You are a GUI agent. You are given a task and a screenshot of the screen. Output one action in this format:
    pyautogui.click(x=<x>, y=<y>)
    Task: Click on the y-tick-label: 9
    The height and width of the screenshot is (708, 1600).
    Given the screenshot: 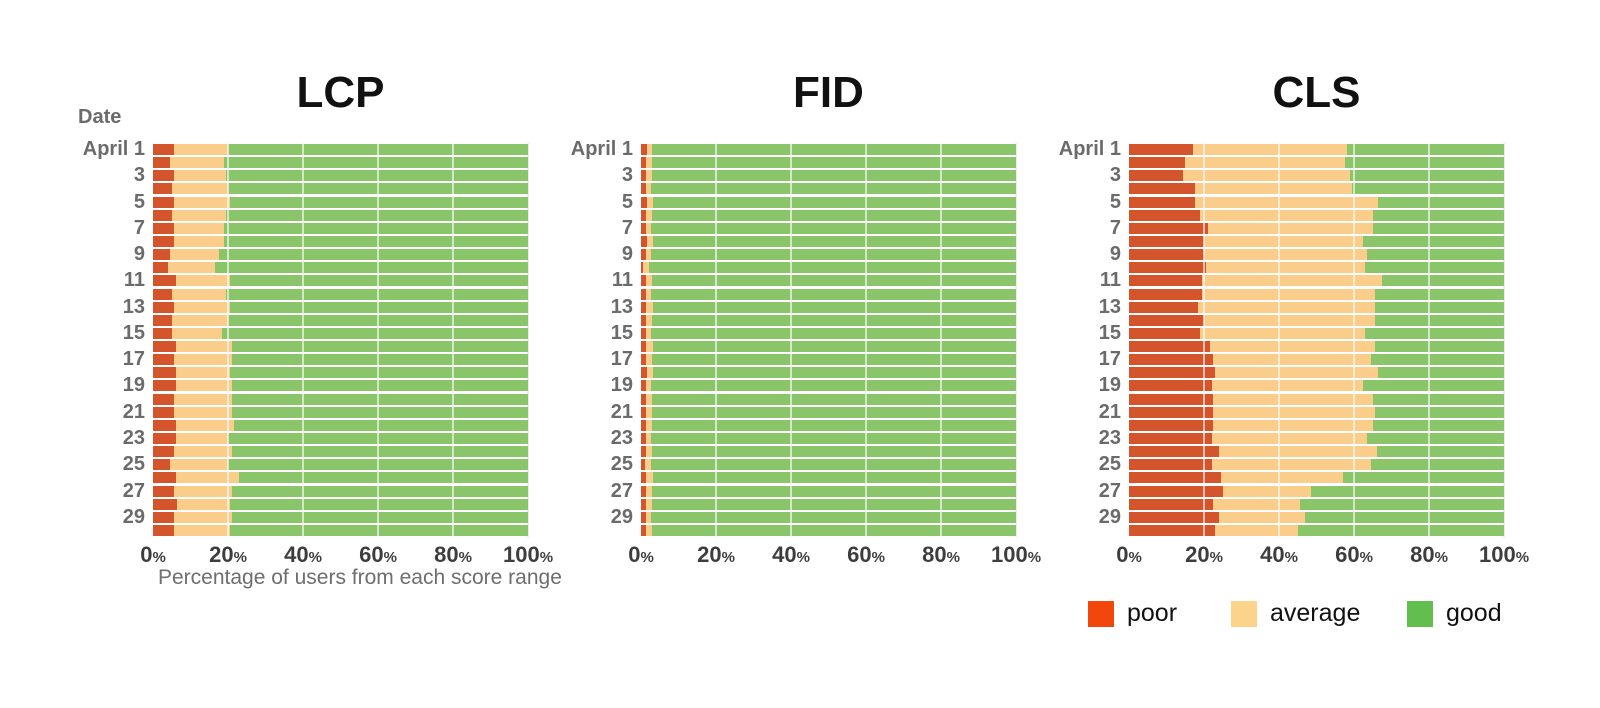 What is the action you would take?
    pyautogui.click(x=1115, y=254)
    